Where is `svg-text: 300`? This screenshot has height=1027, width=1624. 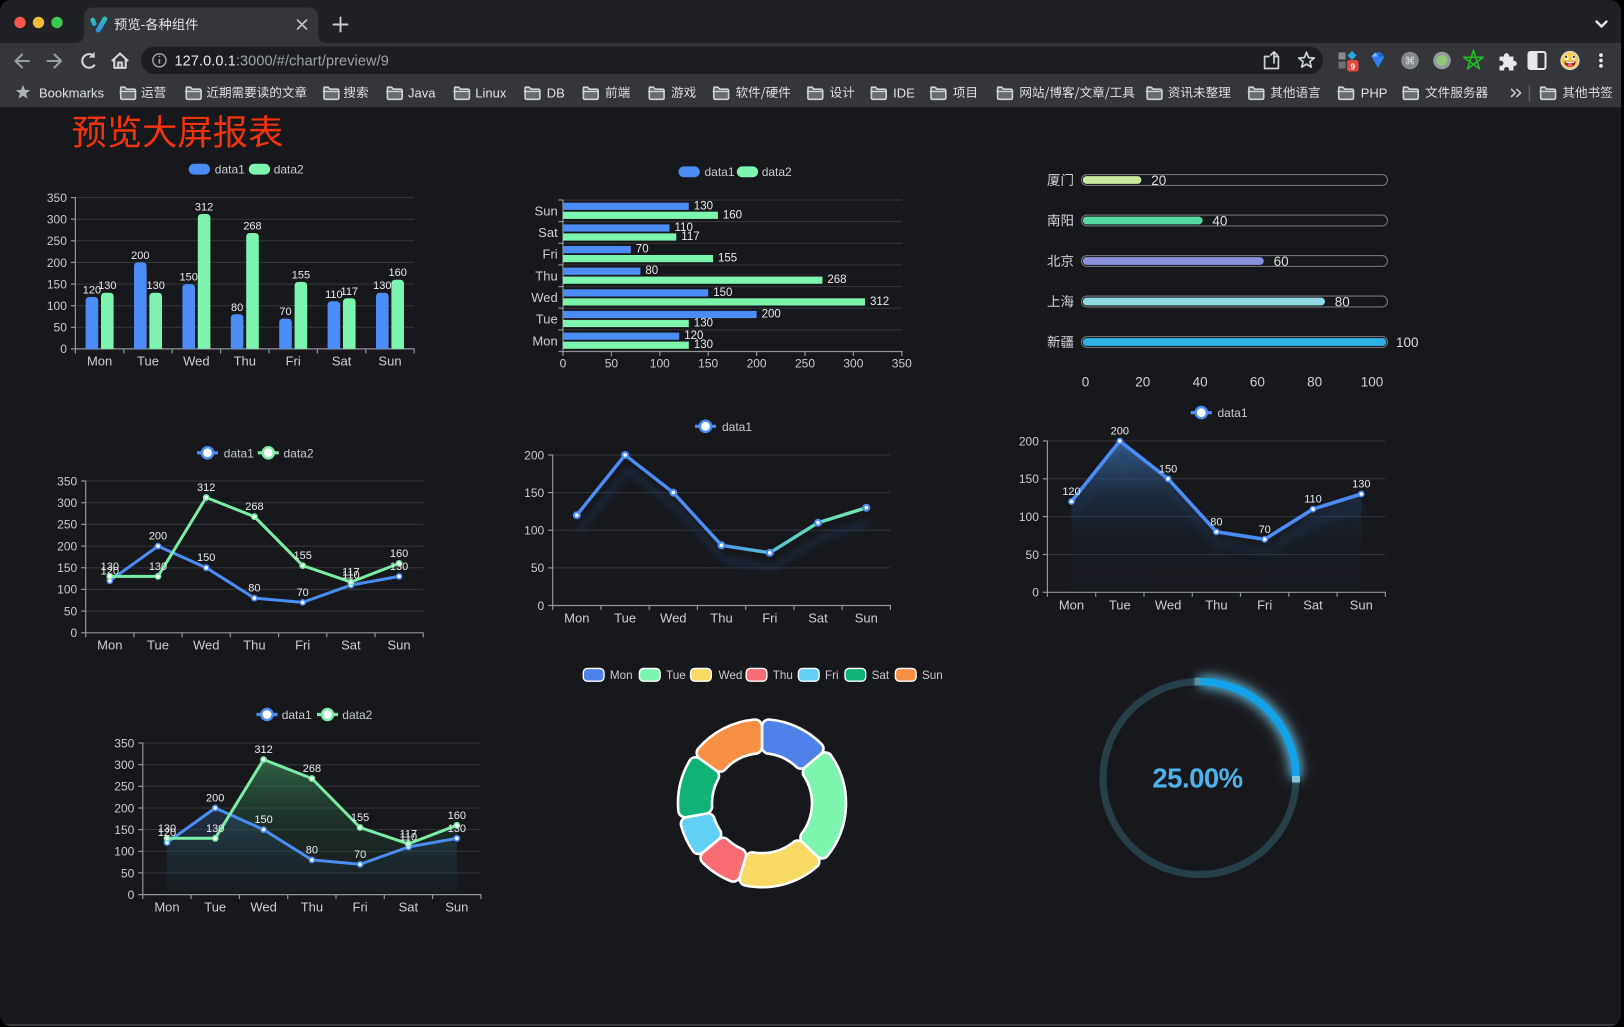 svg-text: 300 is located at coordinates (853, 364).